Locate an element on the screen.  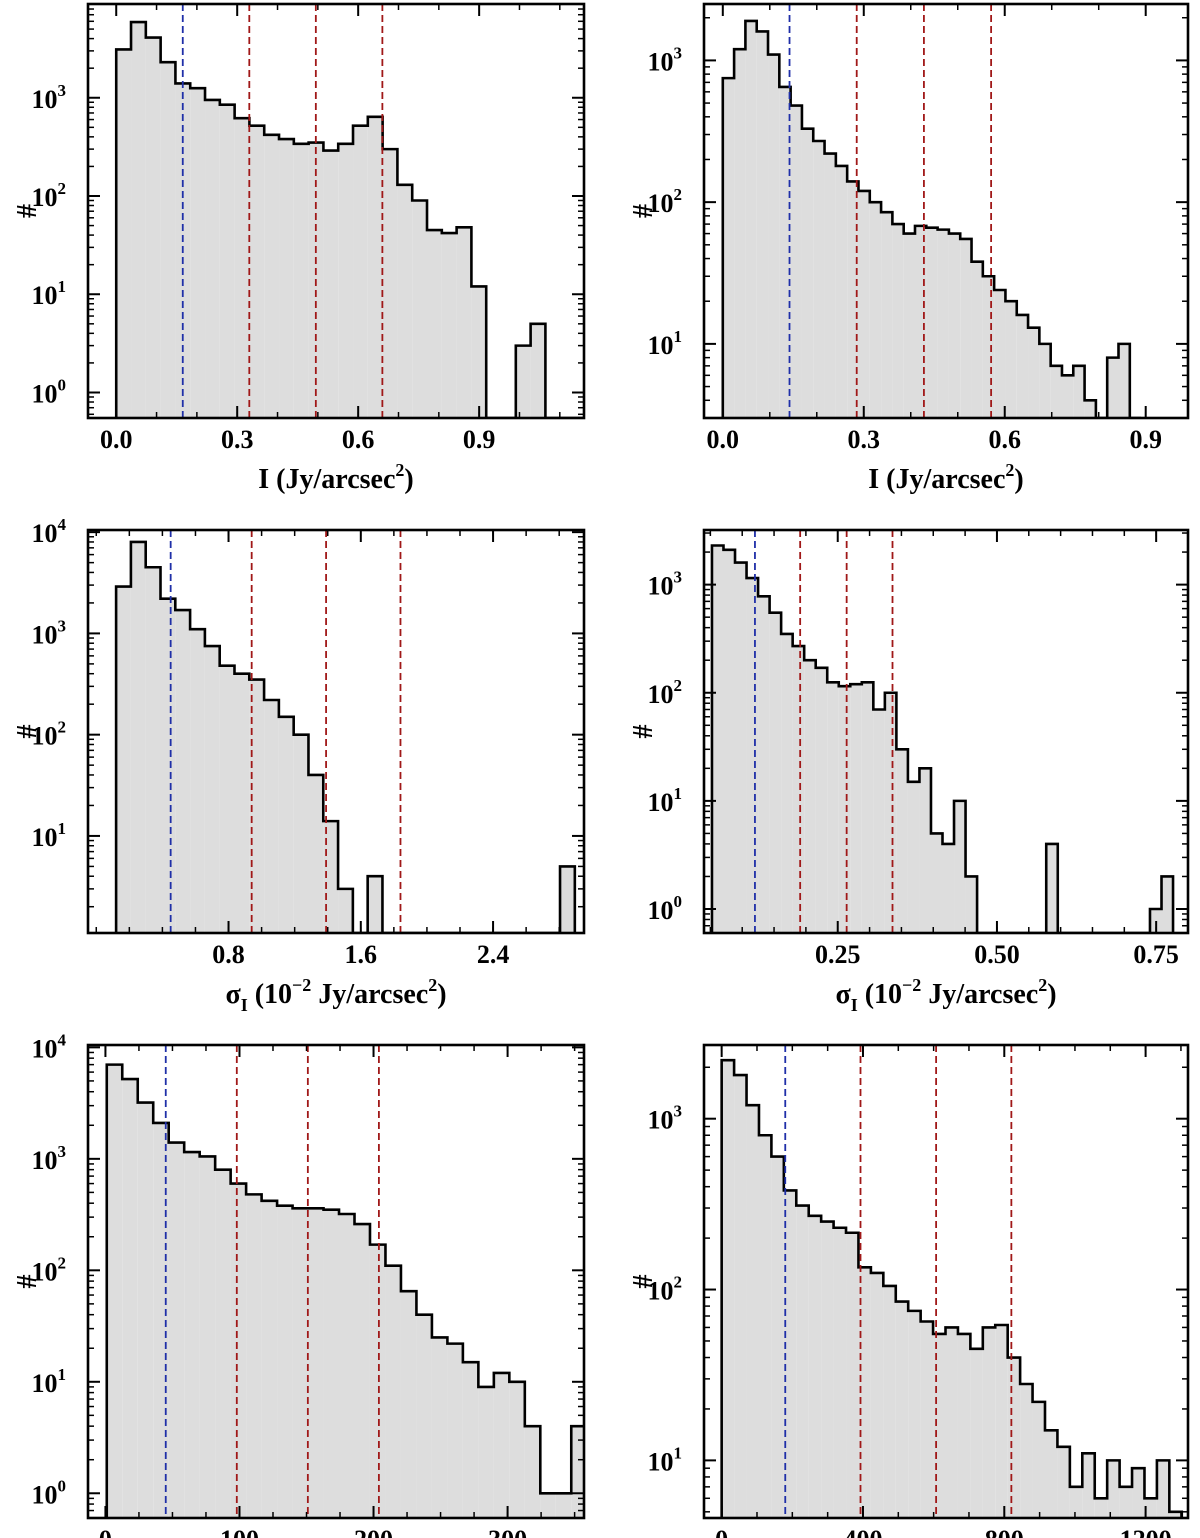
x-tick-label: 100 is located at coordinates (239, 1531).